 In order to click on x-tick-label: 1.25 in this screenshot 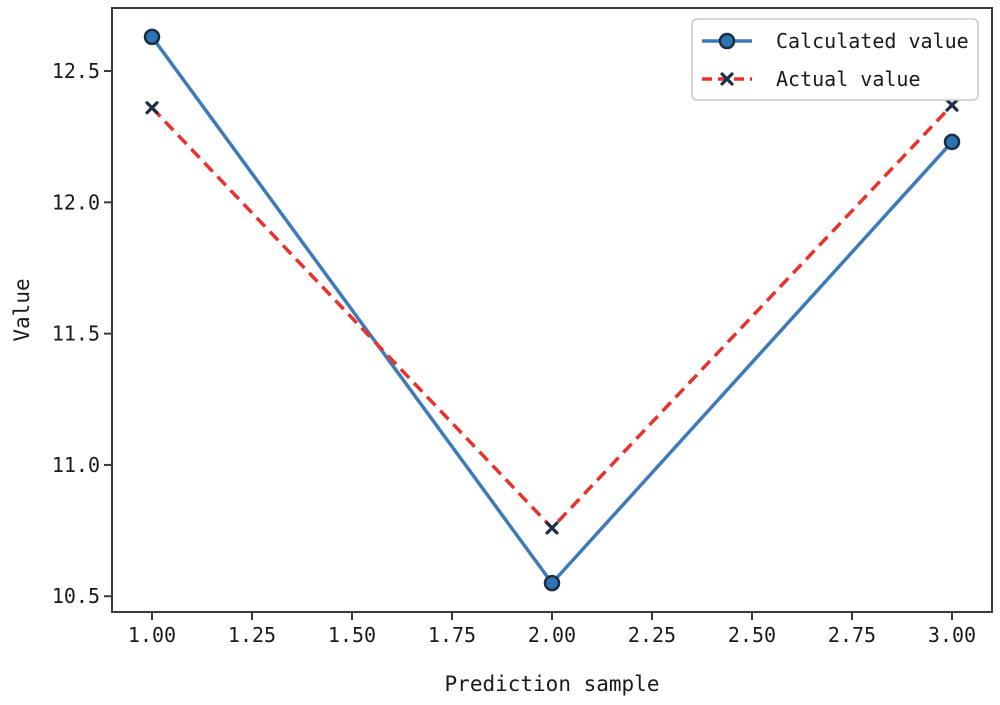, I will do `click(252, 635)`.